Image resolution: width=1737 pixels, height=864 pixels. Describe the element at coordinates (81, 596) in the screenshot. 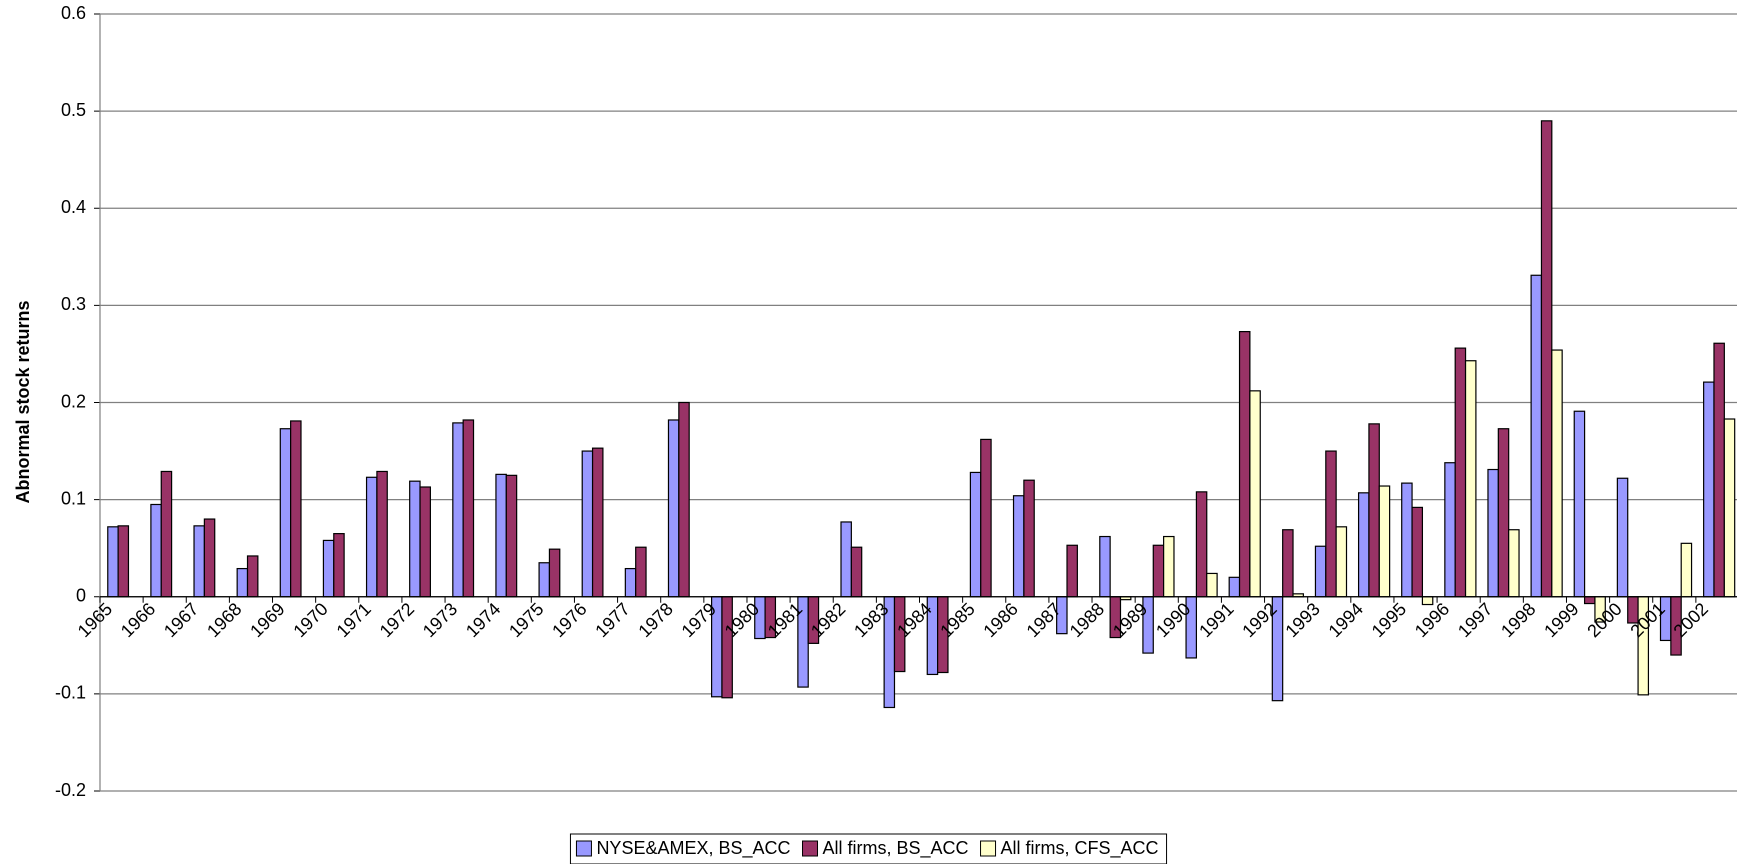

I see `y-tick-label: 0` at that location.